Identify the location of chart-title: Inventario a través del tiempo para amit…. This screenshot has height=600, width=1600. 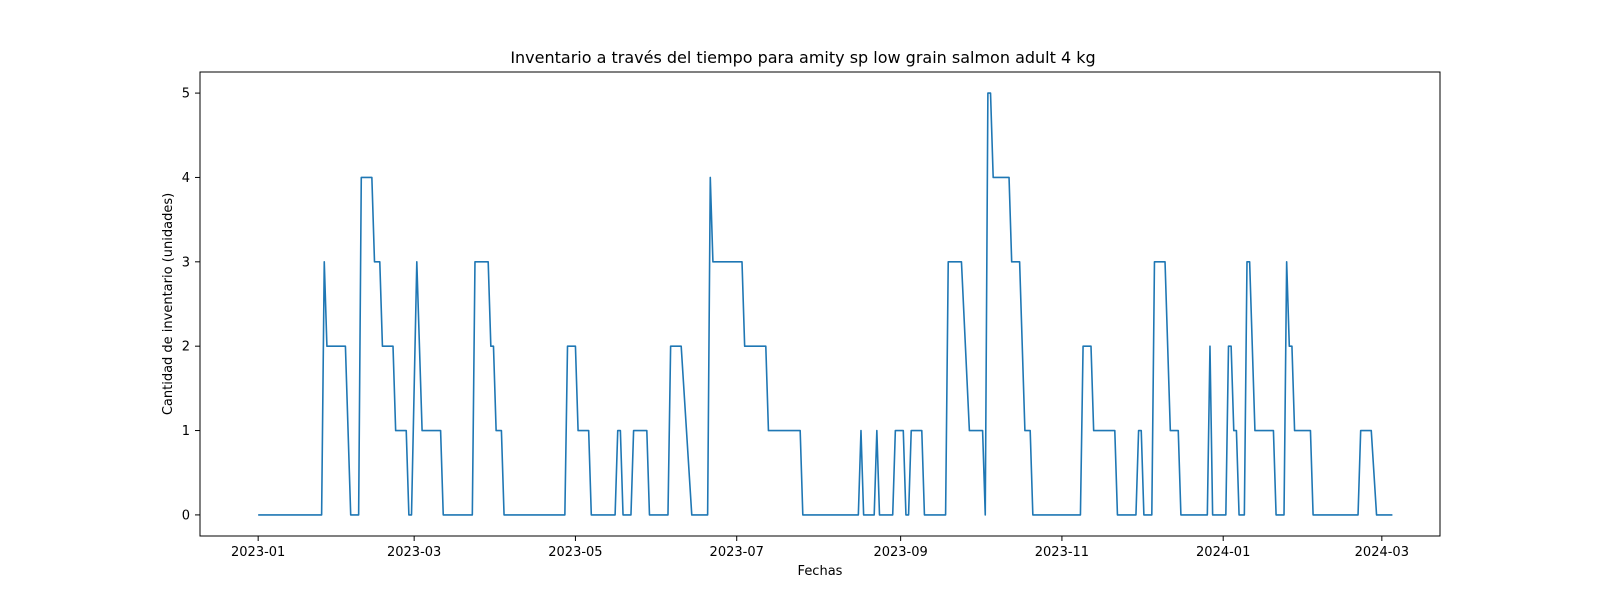
(802, 57).